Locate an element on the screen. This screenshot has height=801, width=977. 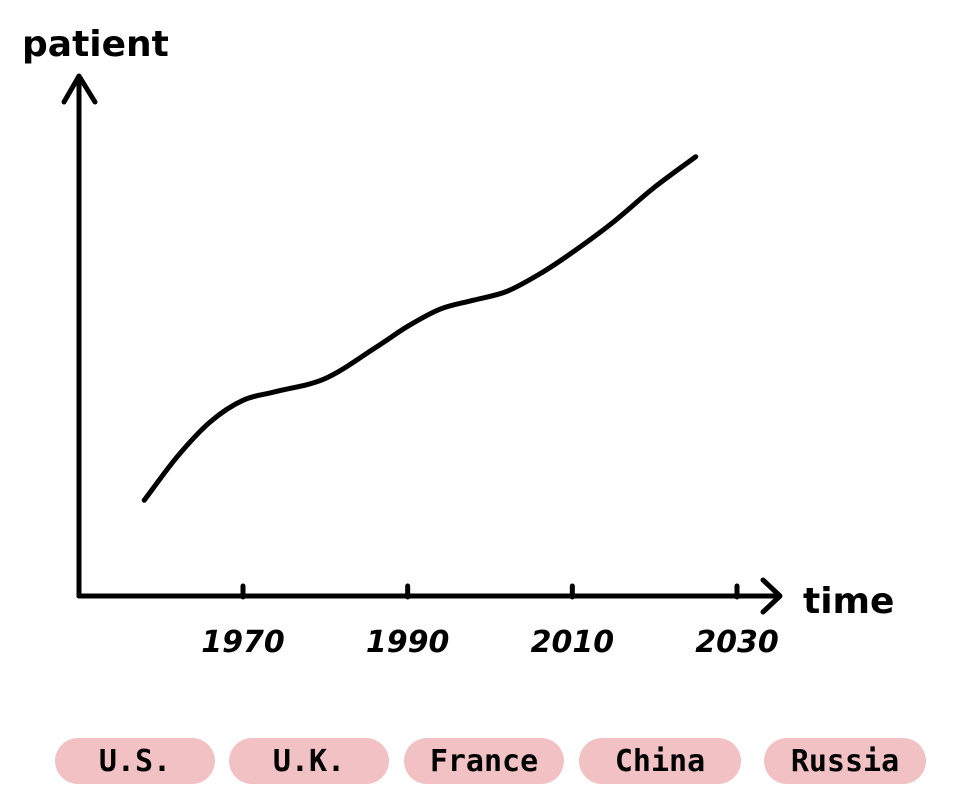
legend-item-france: France is located at coordinates (484, 761).